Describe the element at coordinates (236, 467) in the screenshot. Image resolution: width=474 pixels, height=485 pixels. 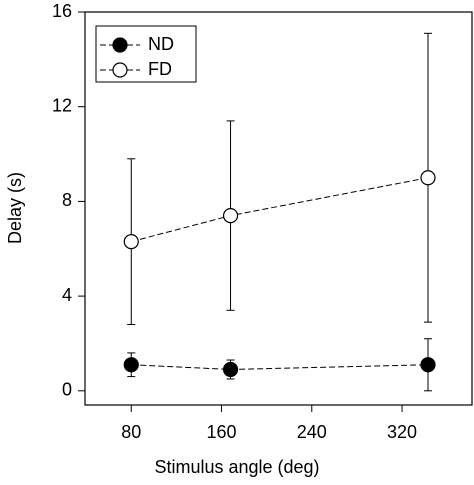
I see `x-axis-label: Stimulus angle (deg)` at that location.